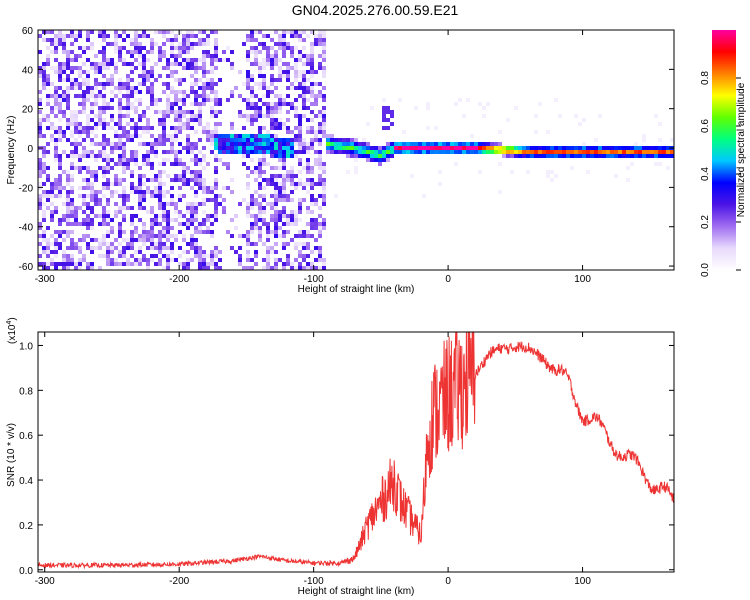 This screenshot has width=750, height=600. I want to click on x-tick-label: 100, so click(582, 279).